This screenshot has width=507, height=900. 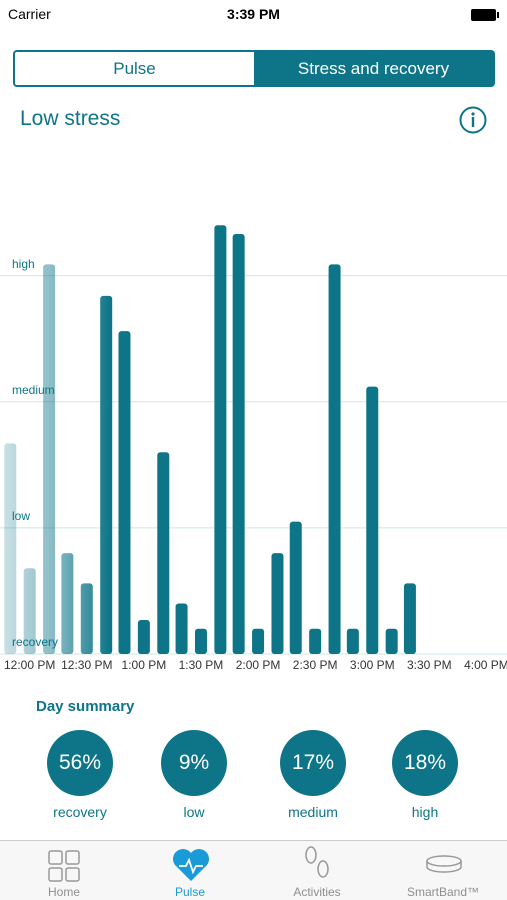 What do you see at coordinates (29, 665) in the screenshot?
I see `x-tick-label: 12:00 PM` at bounding box center [29, 665].